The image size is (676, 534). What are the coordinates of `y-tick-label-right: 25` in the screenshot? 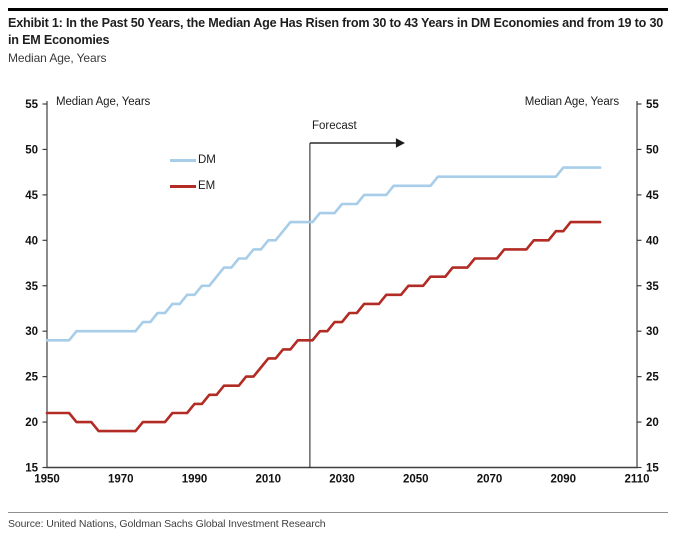 It's located at (652, 378).